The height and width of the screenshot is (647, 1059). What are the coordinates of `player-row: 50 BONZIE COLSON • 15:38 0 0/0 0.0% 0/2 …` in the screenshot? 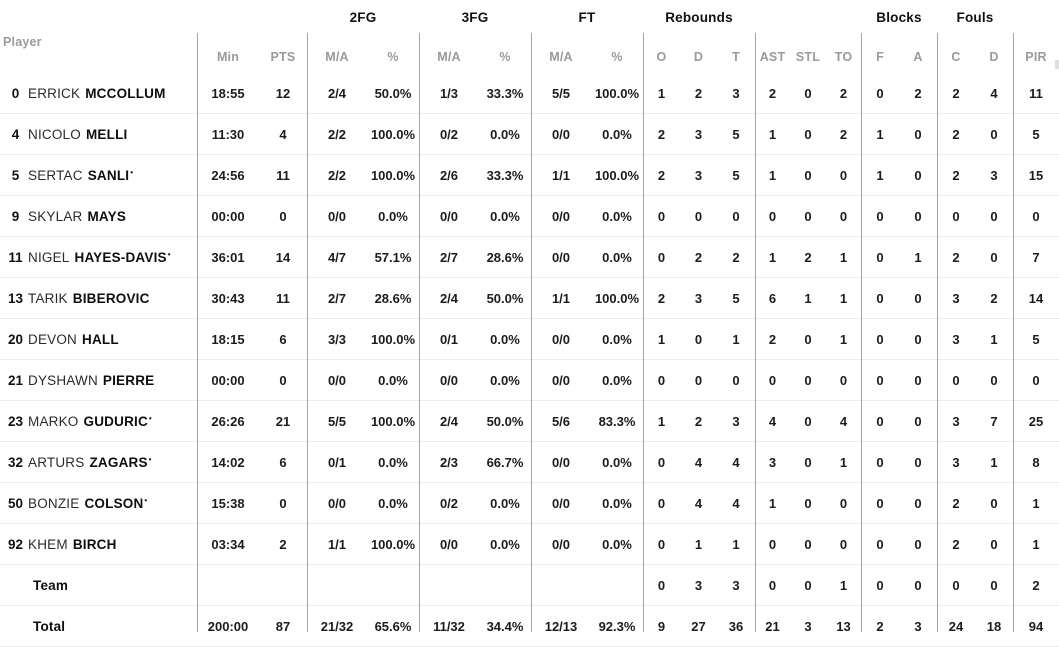 It's located at (529, 503).